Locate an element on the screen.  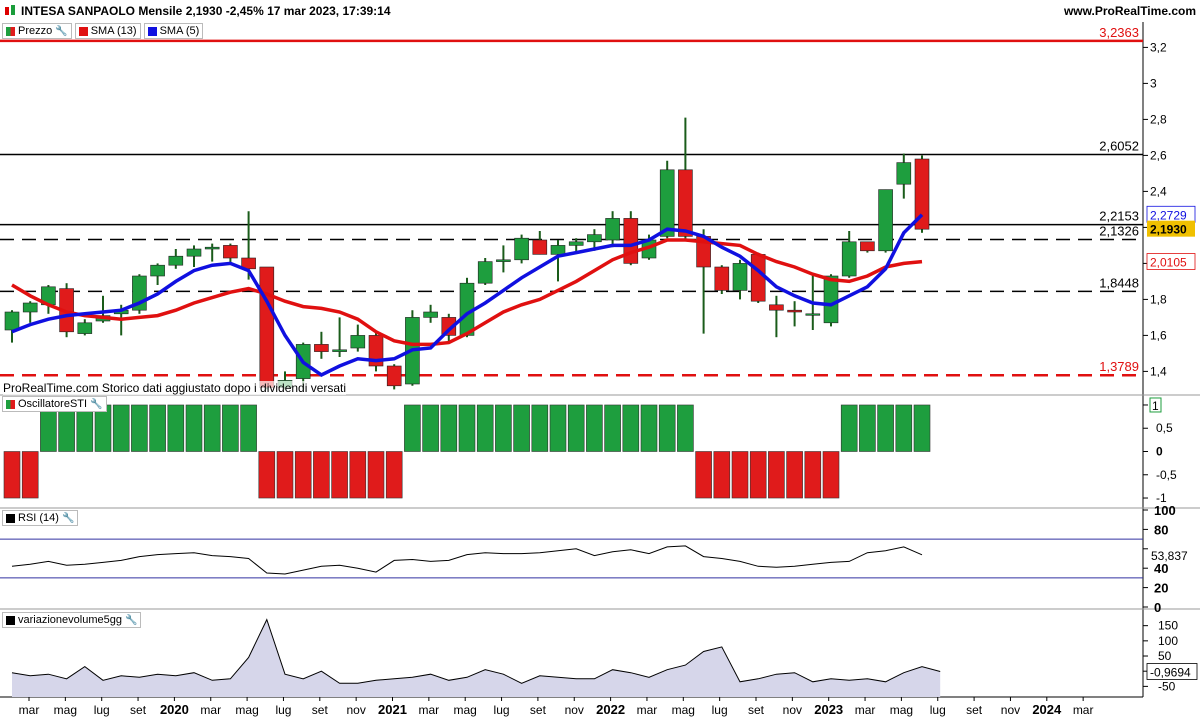
legend-sma13-label: SMA (13) is located at coordinates (113, 31).